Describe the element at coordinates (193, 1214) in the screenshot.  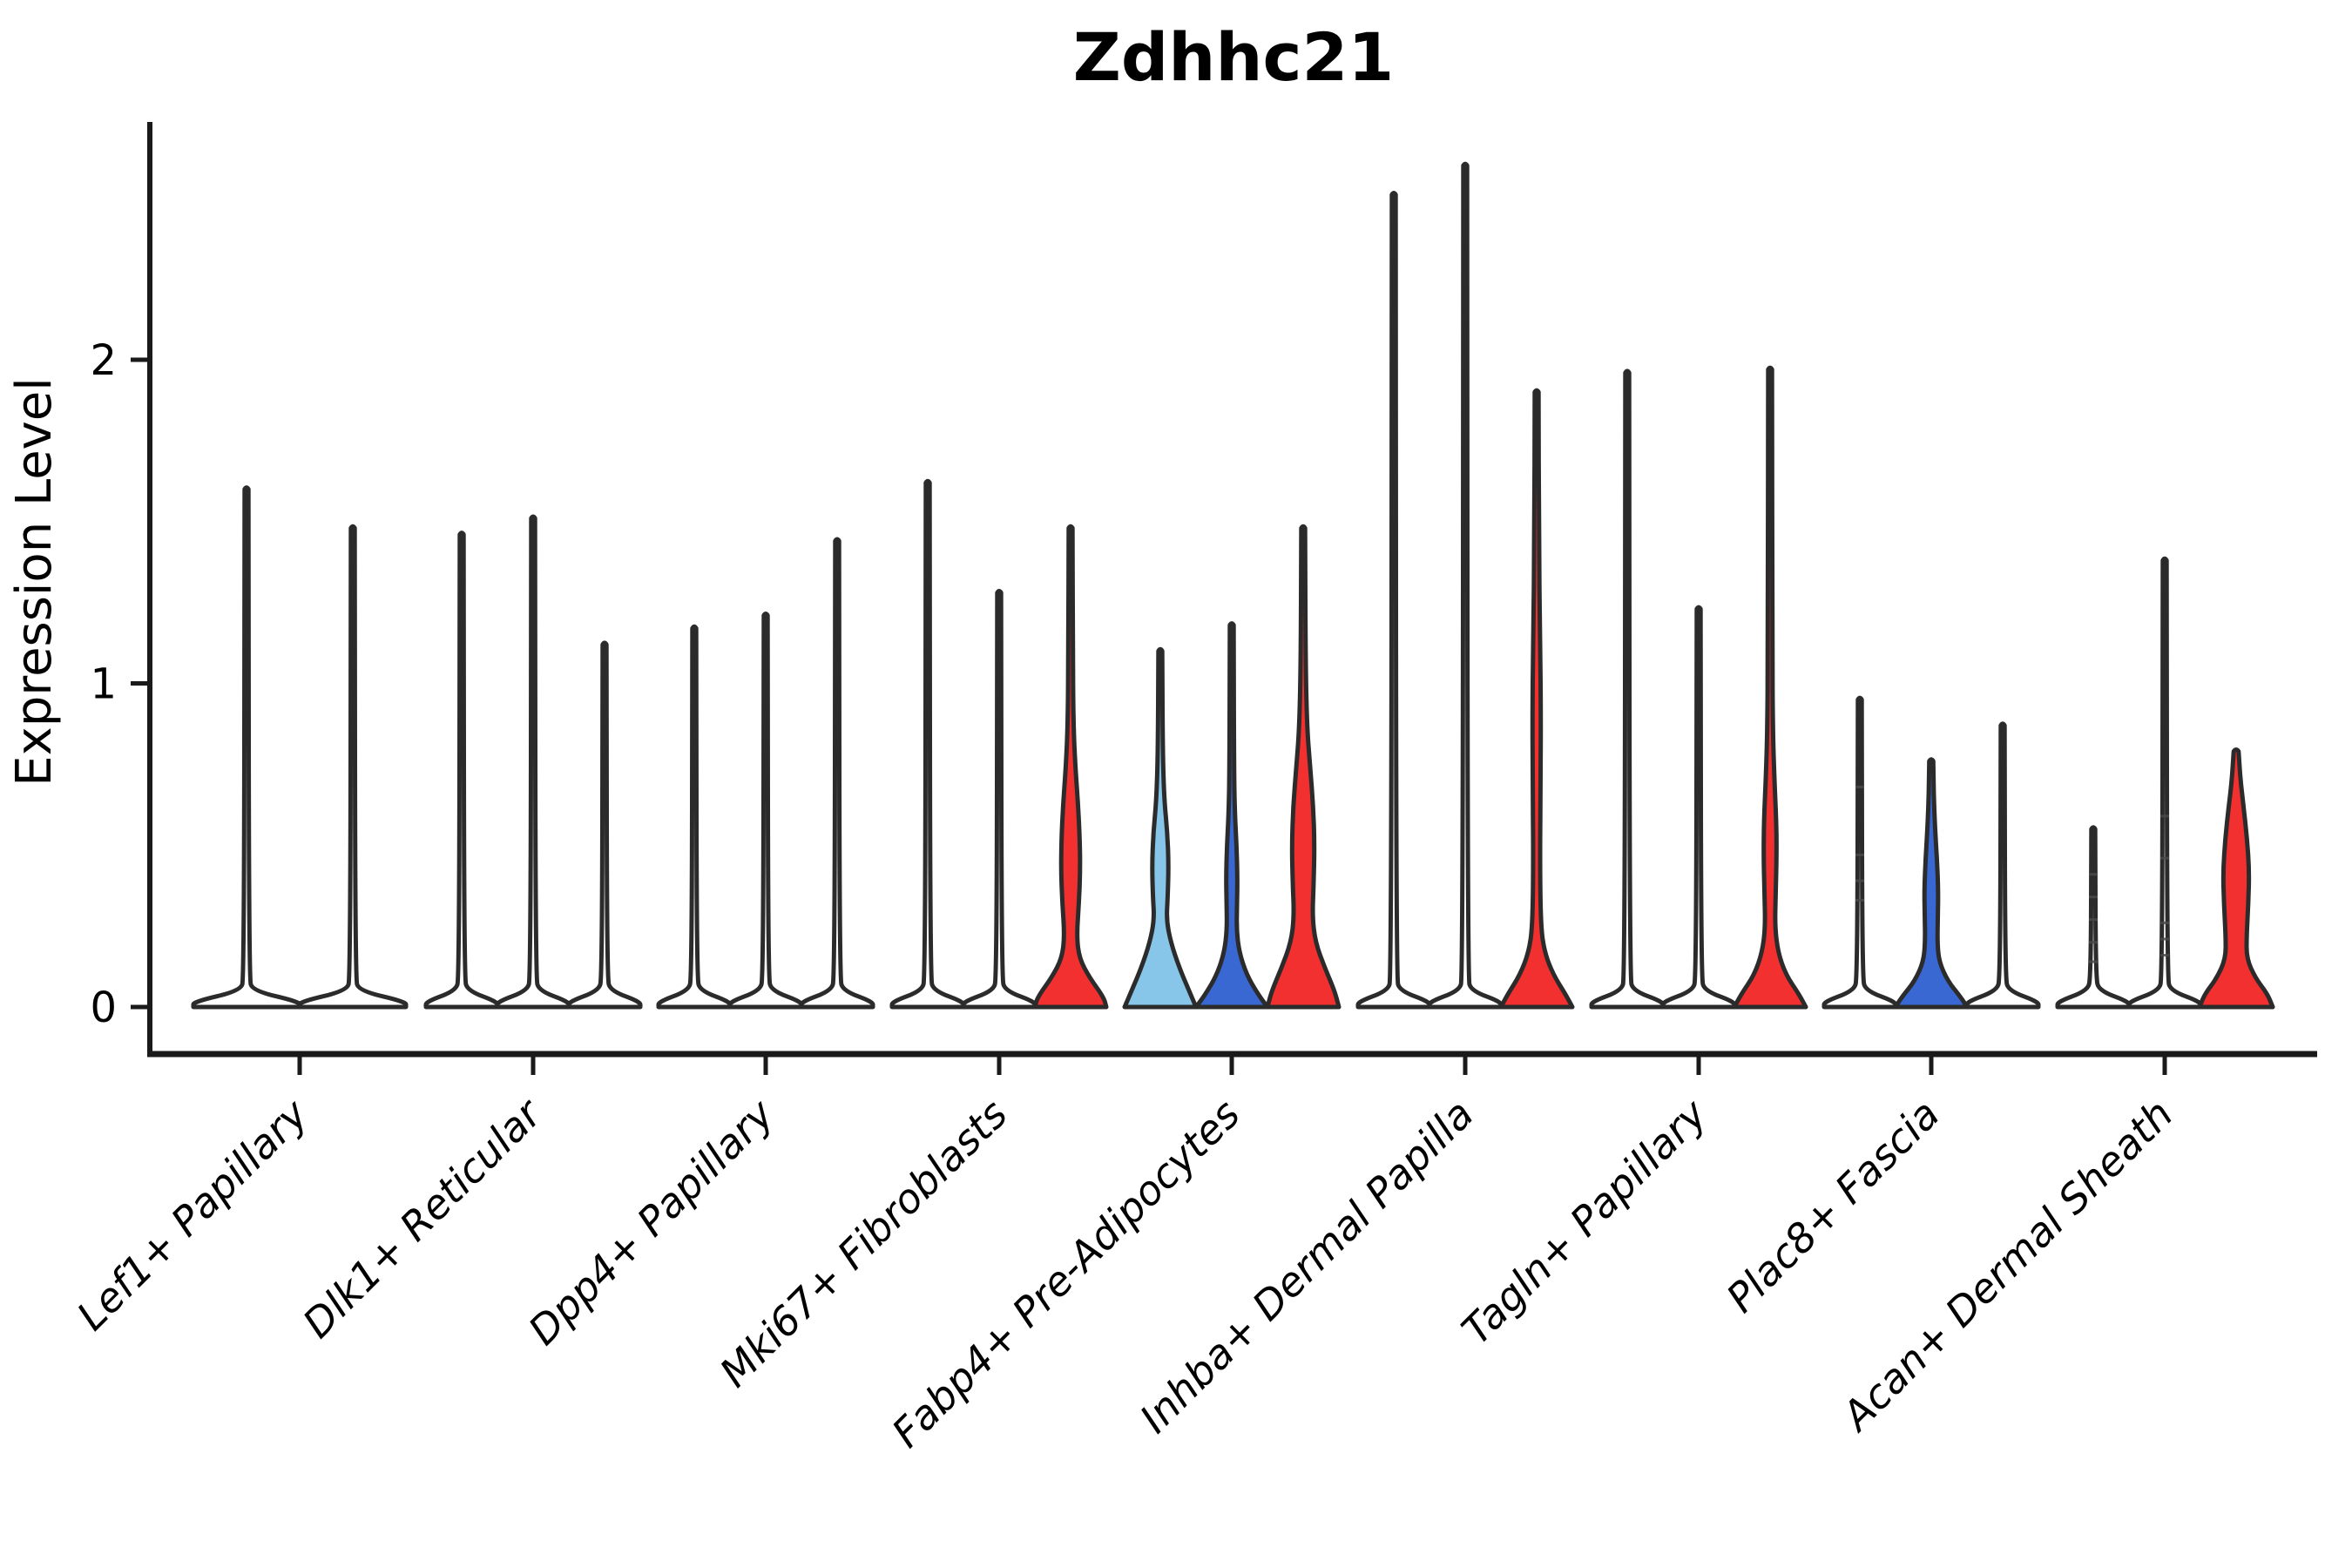
I see `x-tick-label: Lef1+ Papillary` at that location.